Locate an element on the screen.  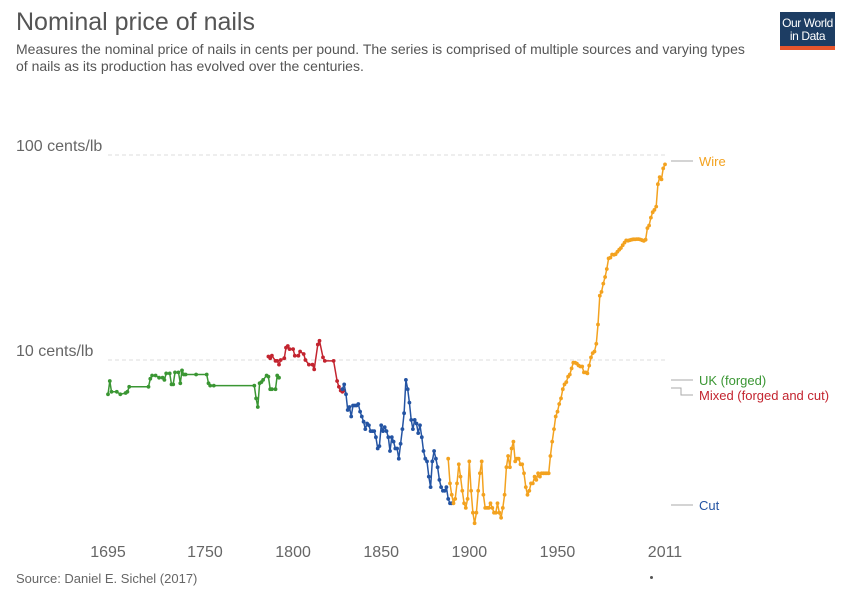
end-label-uk-forged: UK (forged) is located at coordinates (732, 380).